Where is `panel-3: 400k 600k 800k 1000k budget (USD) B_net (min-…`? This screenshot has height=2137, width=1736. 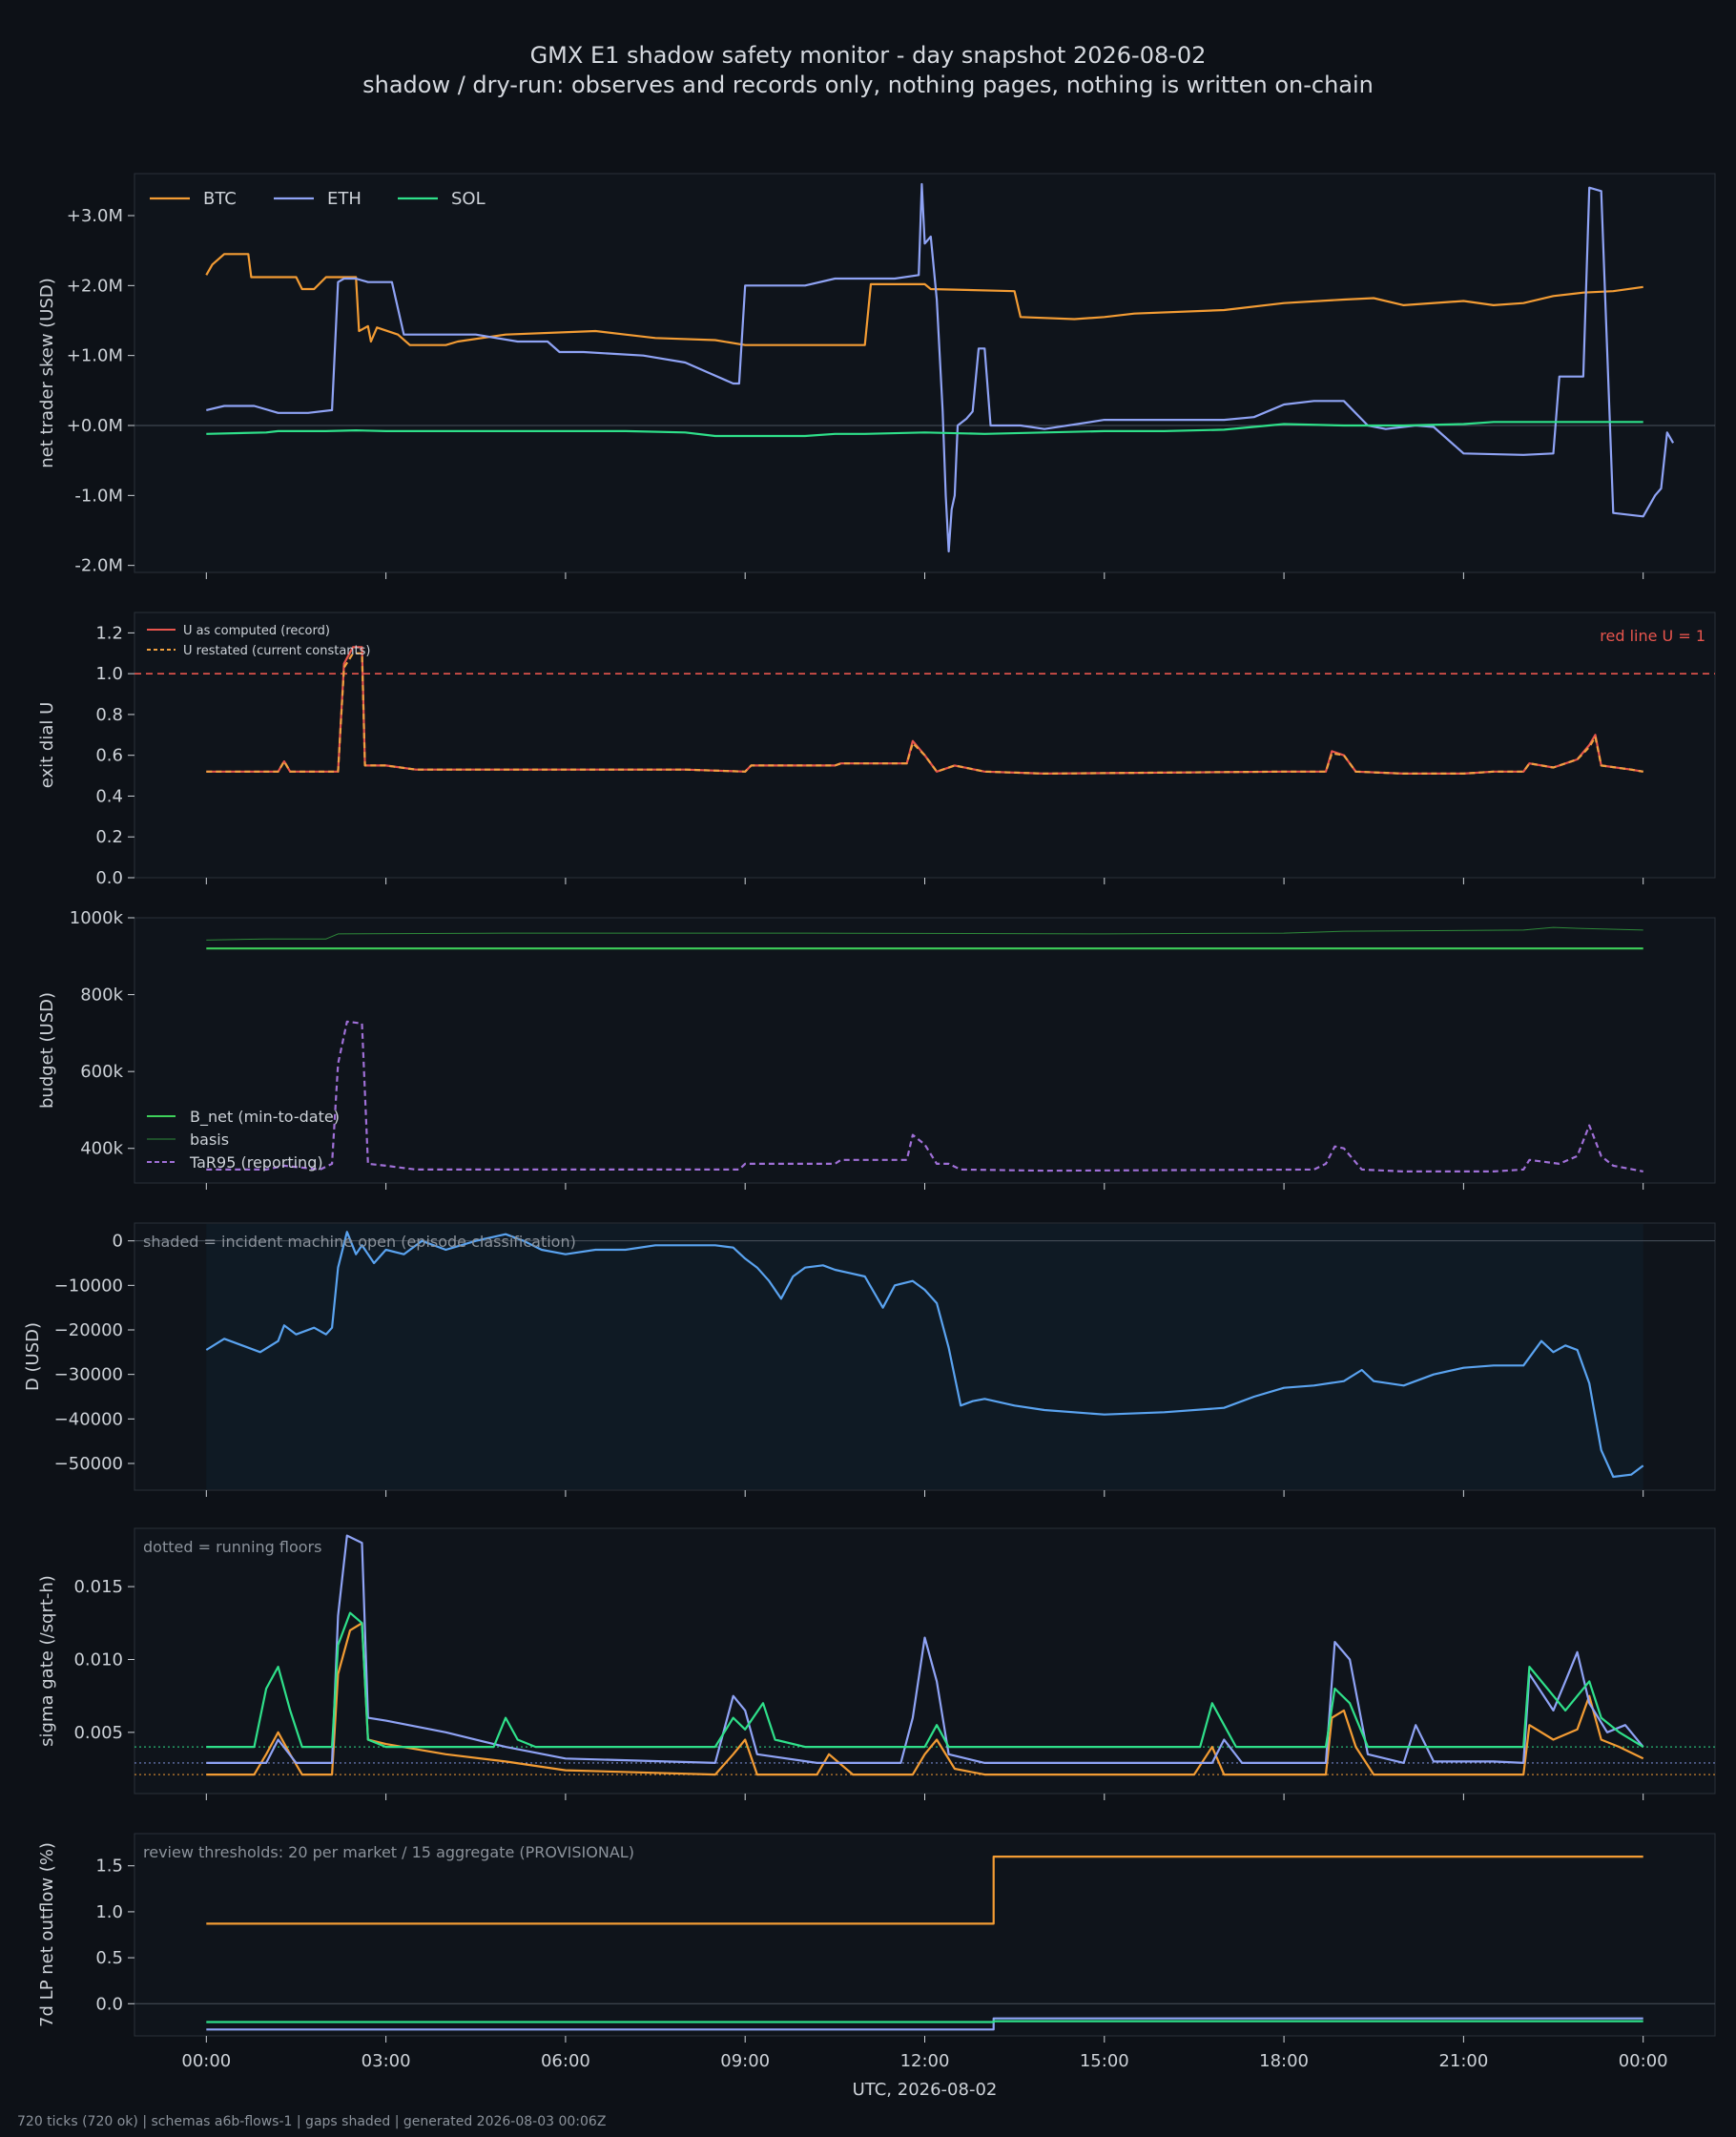 panel-3: 400k 600k 800k 1000k budget (USD) B_net (min-… is located at coordinates (876, 1049).